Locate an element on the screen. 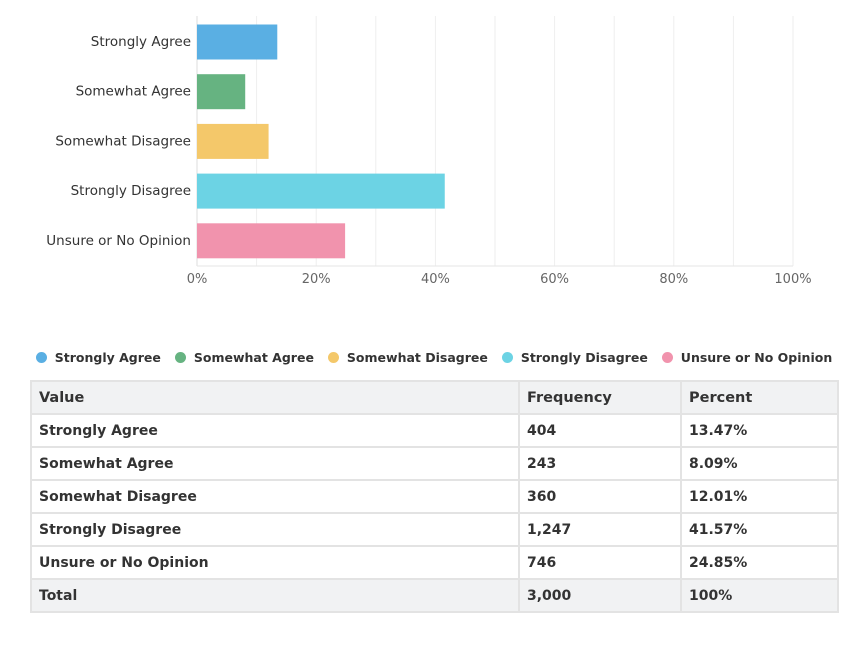  table-row: Strongly Disagree 1,247 41.57% is located at coordinates (434, 529).